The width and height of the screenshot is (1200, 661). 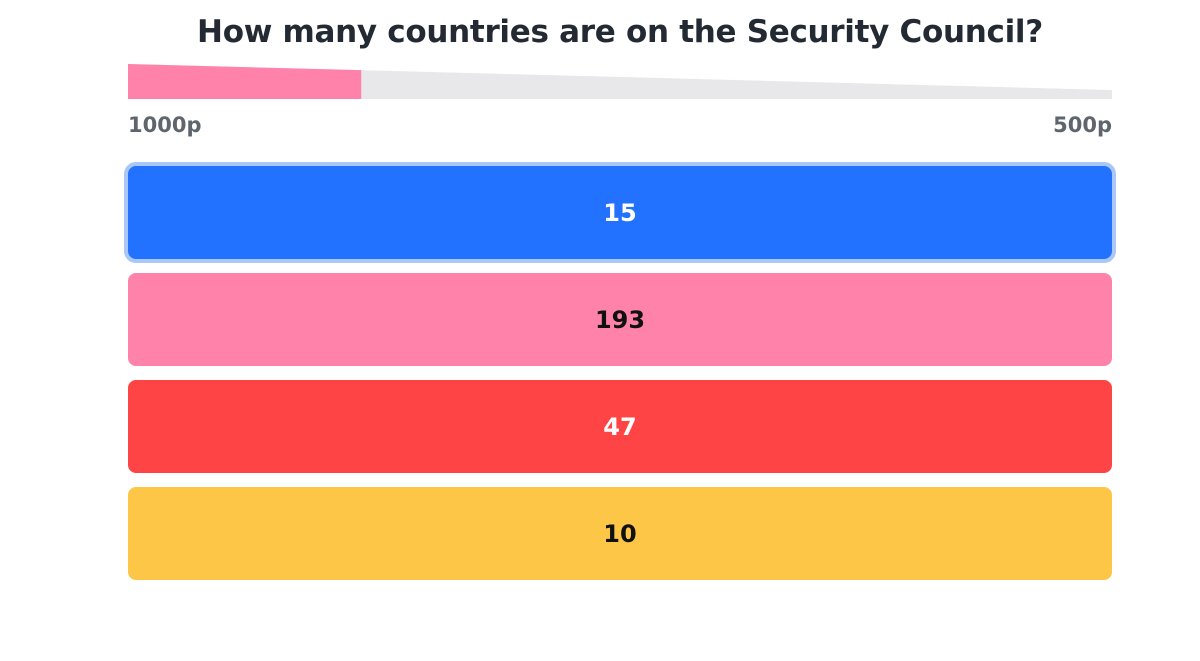 I want to click on answer-option-1: 15, so click(x=620, y=212).